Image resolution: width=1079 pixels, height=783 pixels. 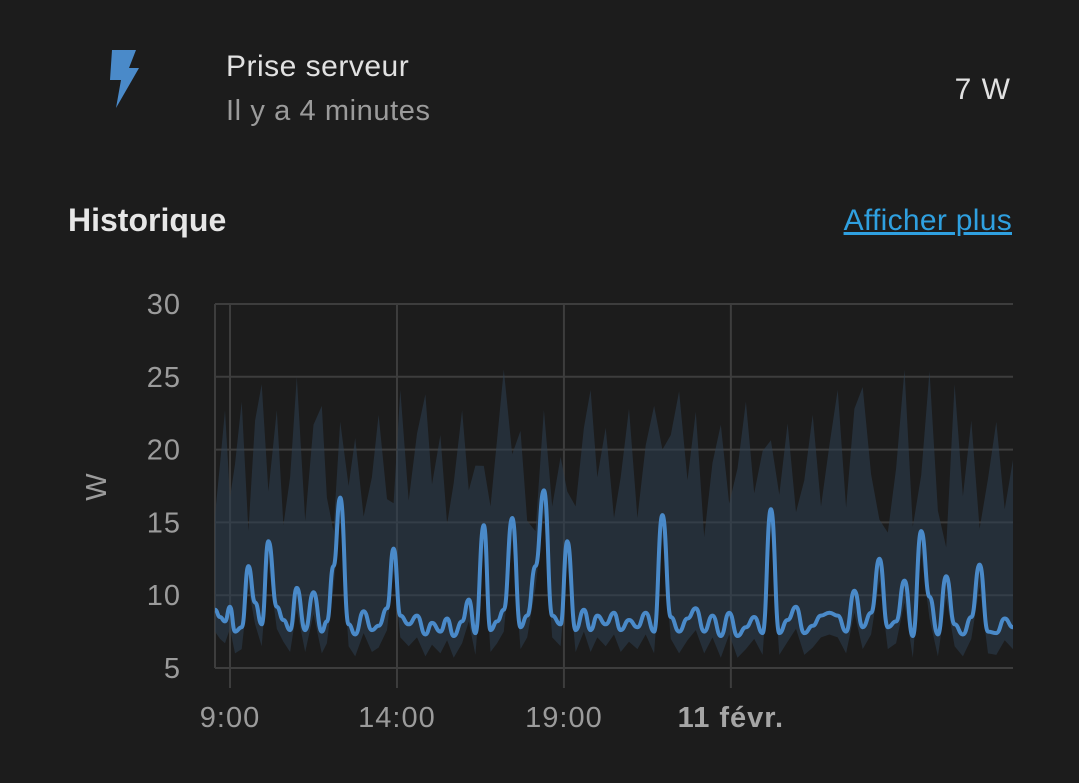 I want to click on entity-state-value: 7 W, so click(x=982, y=89).